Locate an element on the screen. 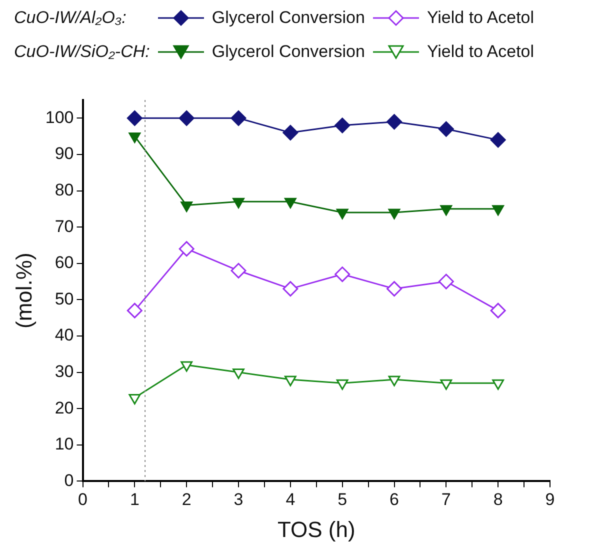 This screenshot has height=552, width=590. x-tick-label: 5 is located at coordinates (343, 500).